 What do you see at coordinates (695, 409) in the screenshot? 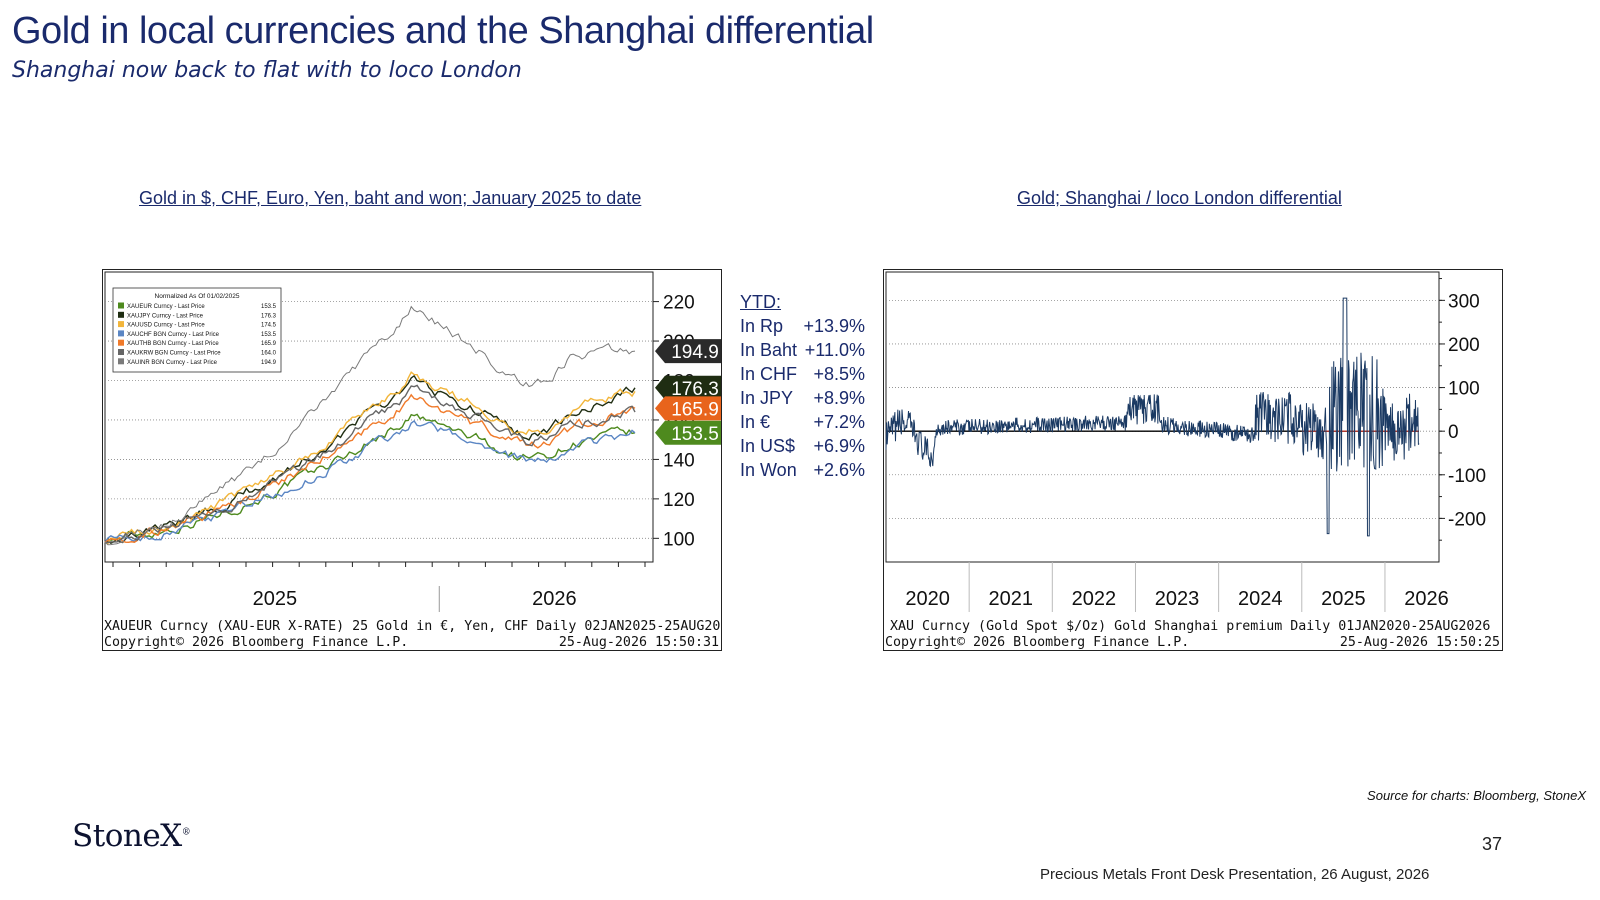
I see `end-tag-label: 165.9` at bounding box center [695, 409].